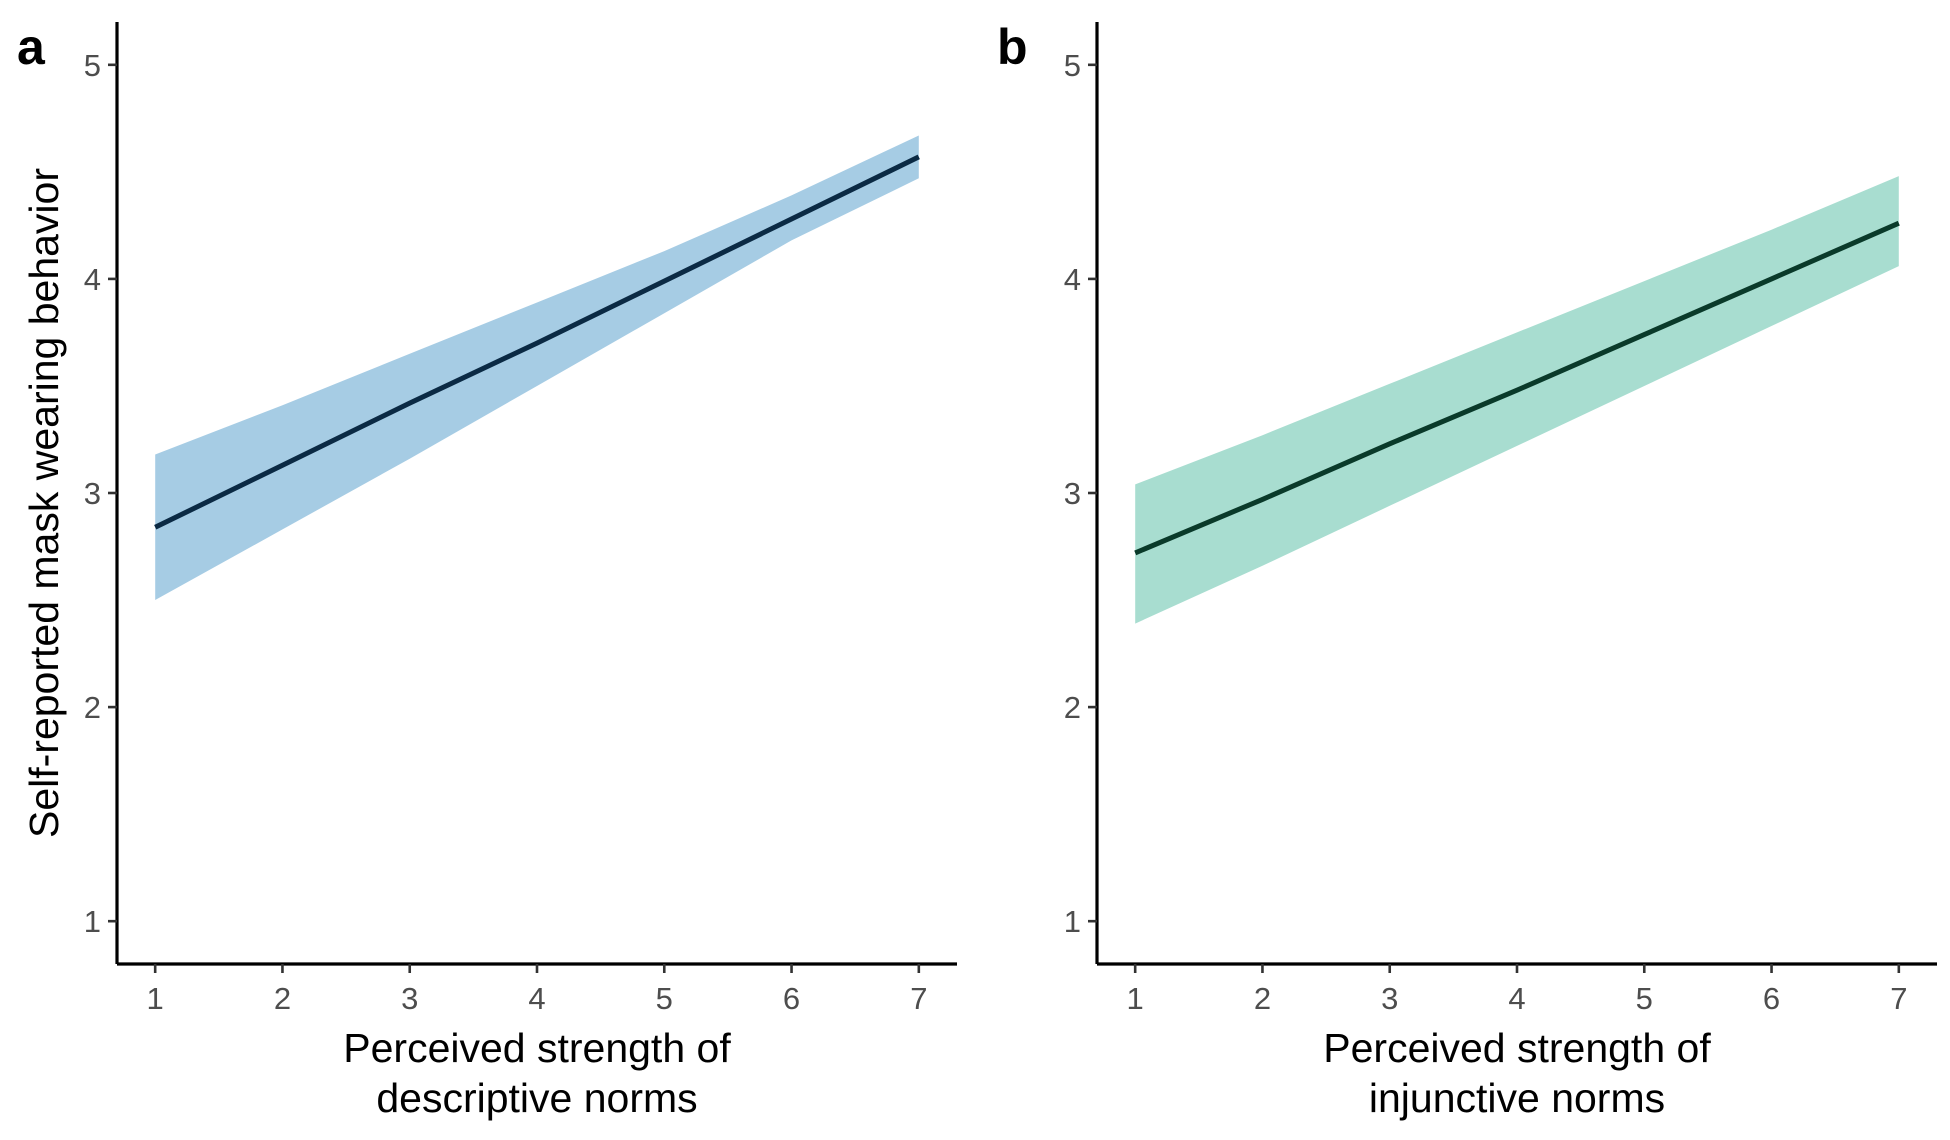 This screenshot has width=1950, height=1140. What do you see at coordinates (1517, 1098) in the screenshot?
I see `x-axis-title: injunctive norms` at bounding box center [1517, 1098].